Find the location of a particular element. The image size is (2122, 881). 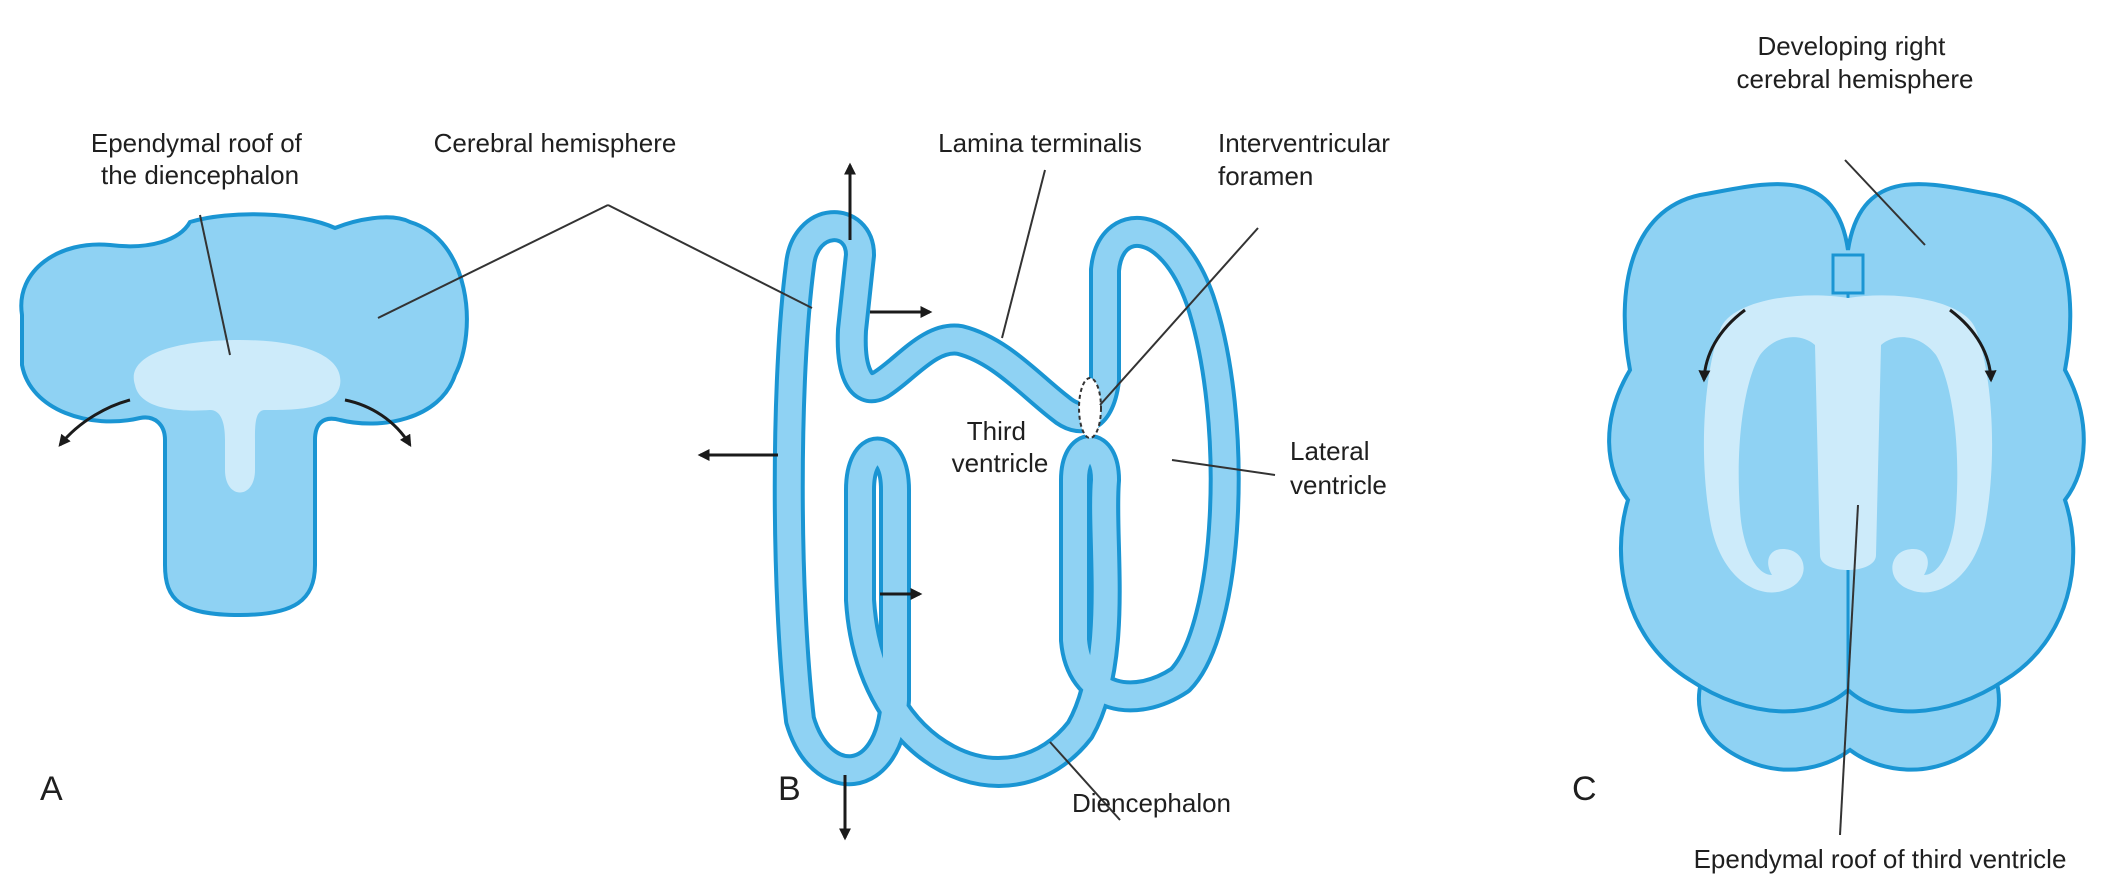

ependymal-roof-diencephalon is located at coordinates (237, 416).